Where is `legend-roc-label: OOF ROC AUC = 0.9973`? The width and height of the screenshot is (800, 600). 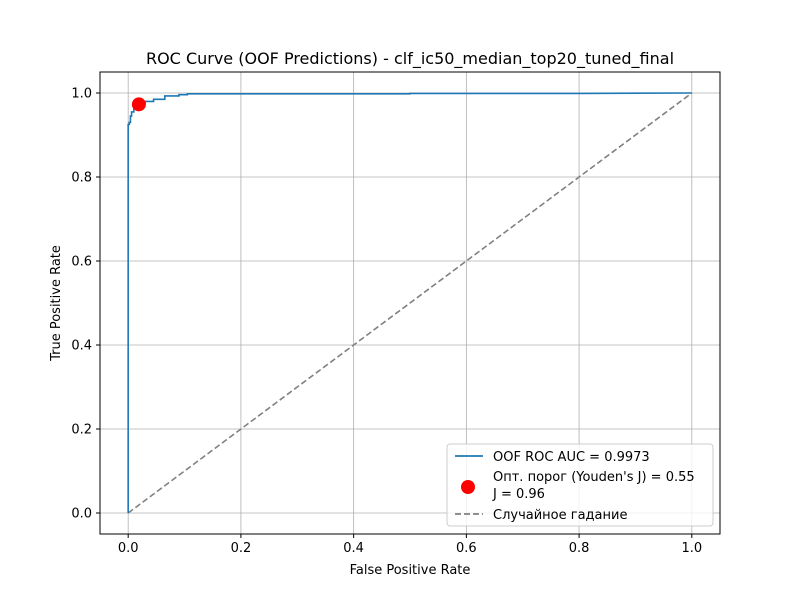 legend-roc-label: OOF ROC AUC = 0.9973 is located at coordinates (571, 457).